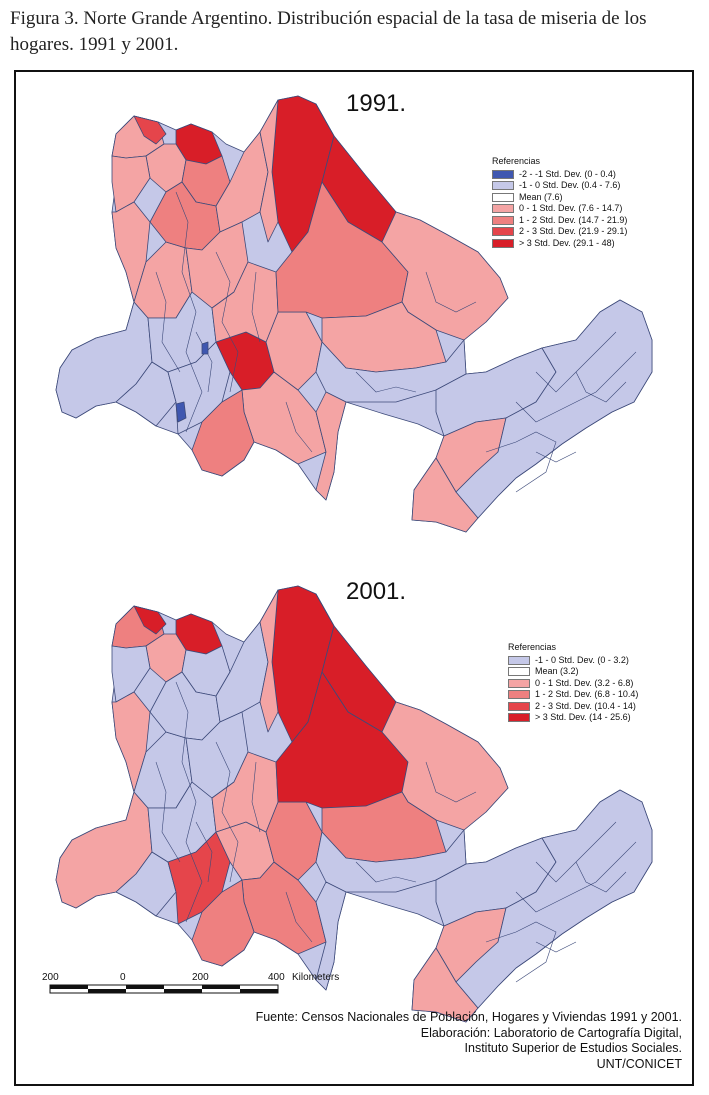 The width and height of the screenshot is (709, 1095). What do you see at coordinates (583, 717) in the screenshot?
I see `legend-label: > 3 Std. Dev. (14 - 25.6)` at bounding box center [583, 717].